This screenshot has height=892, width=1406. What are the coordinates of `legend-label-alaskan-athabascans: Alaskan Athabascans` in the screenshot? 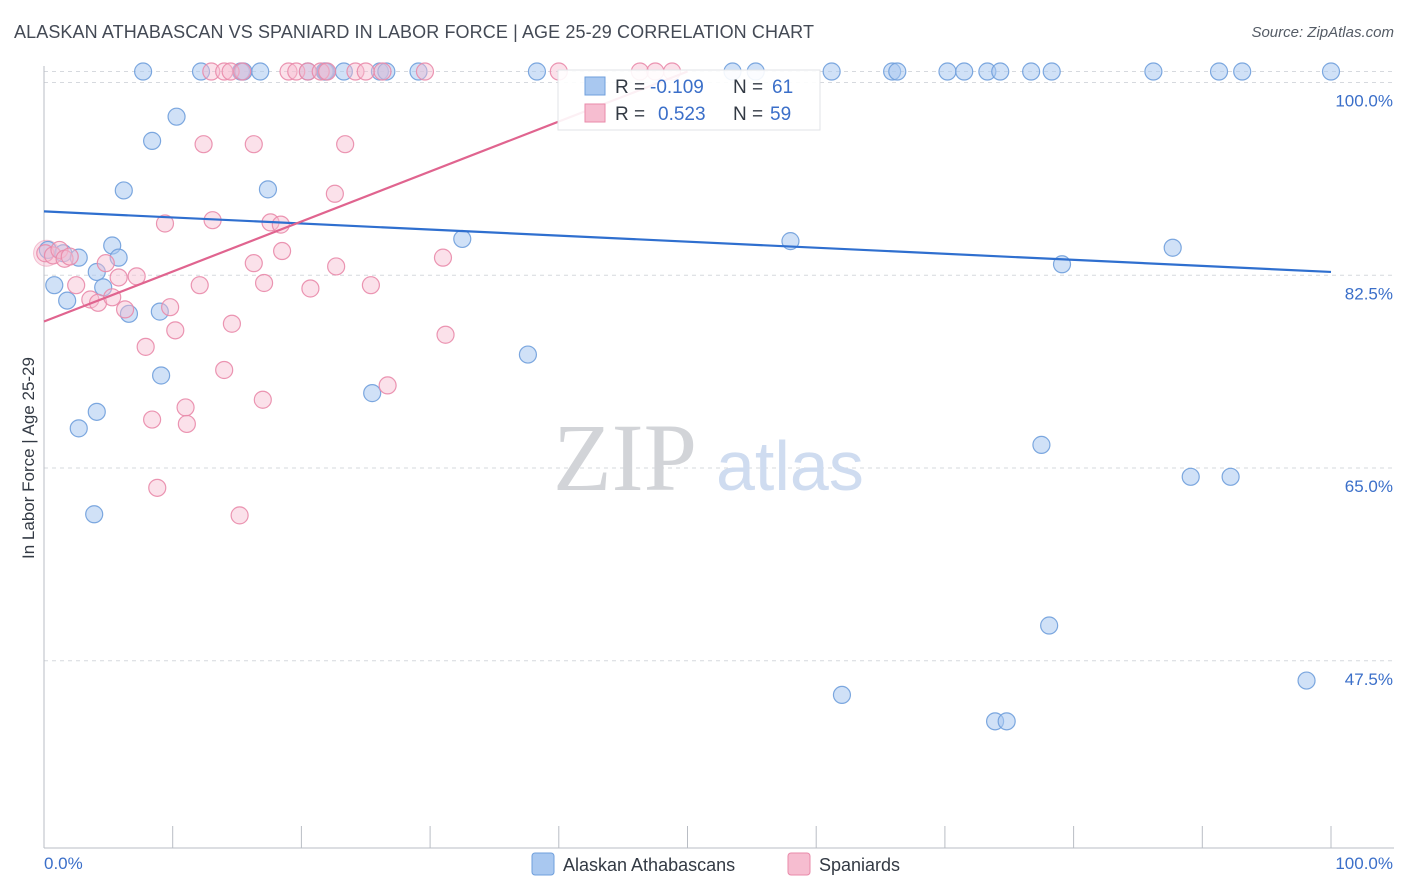 It's located at (649, 865).